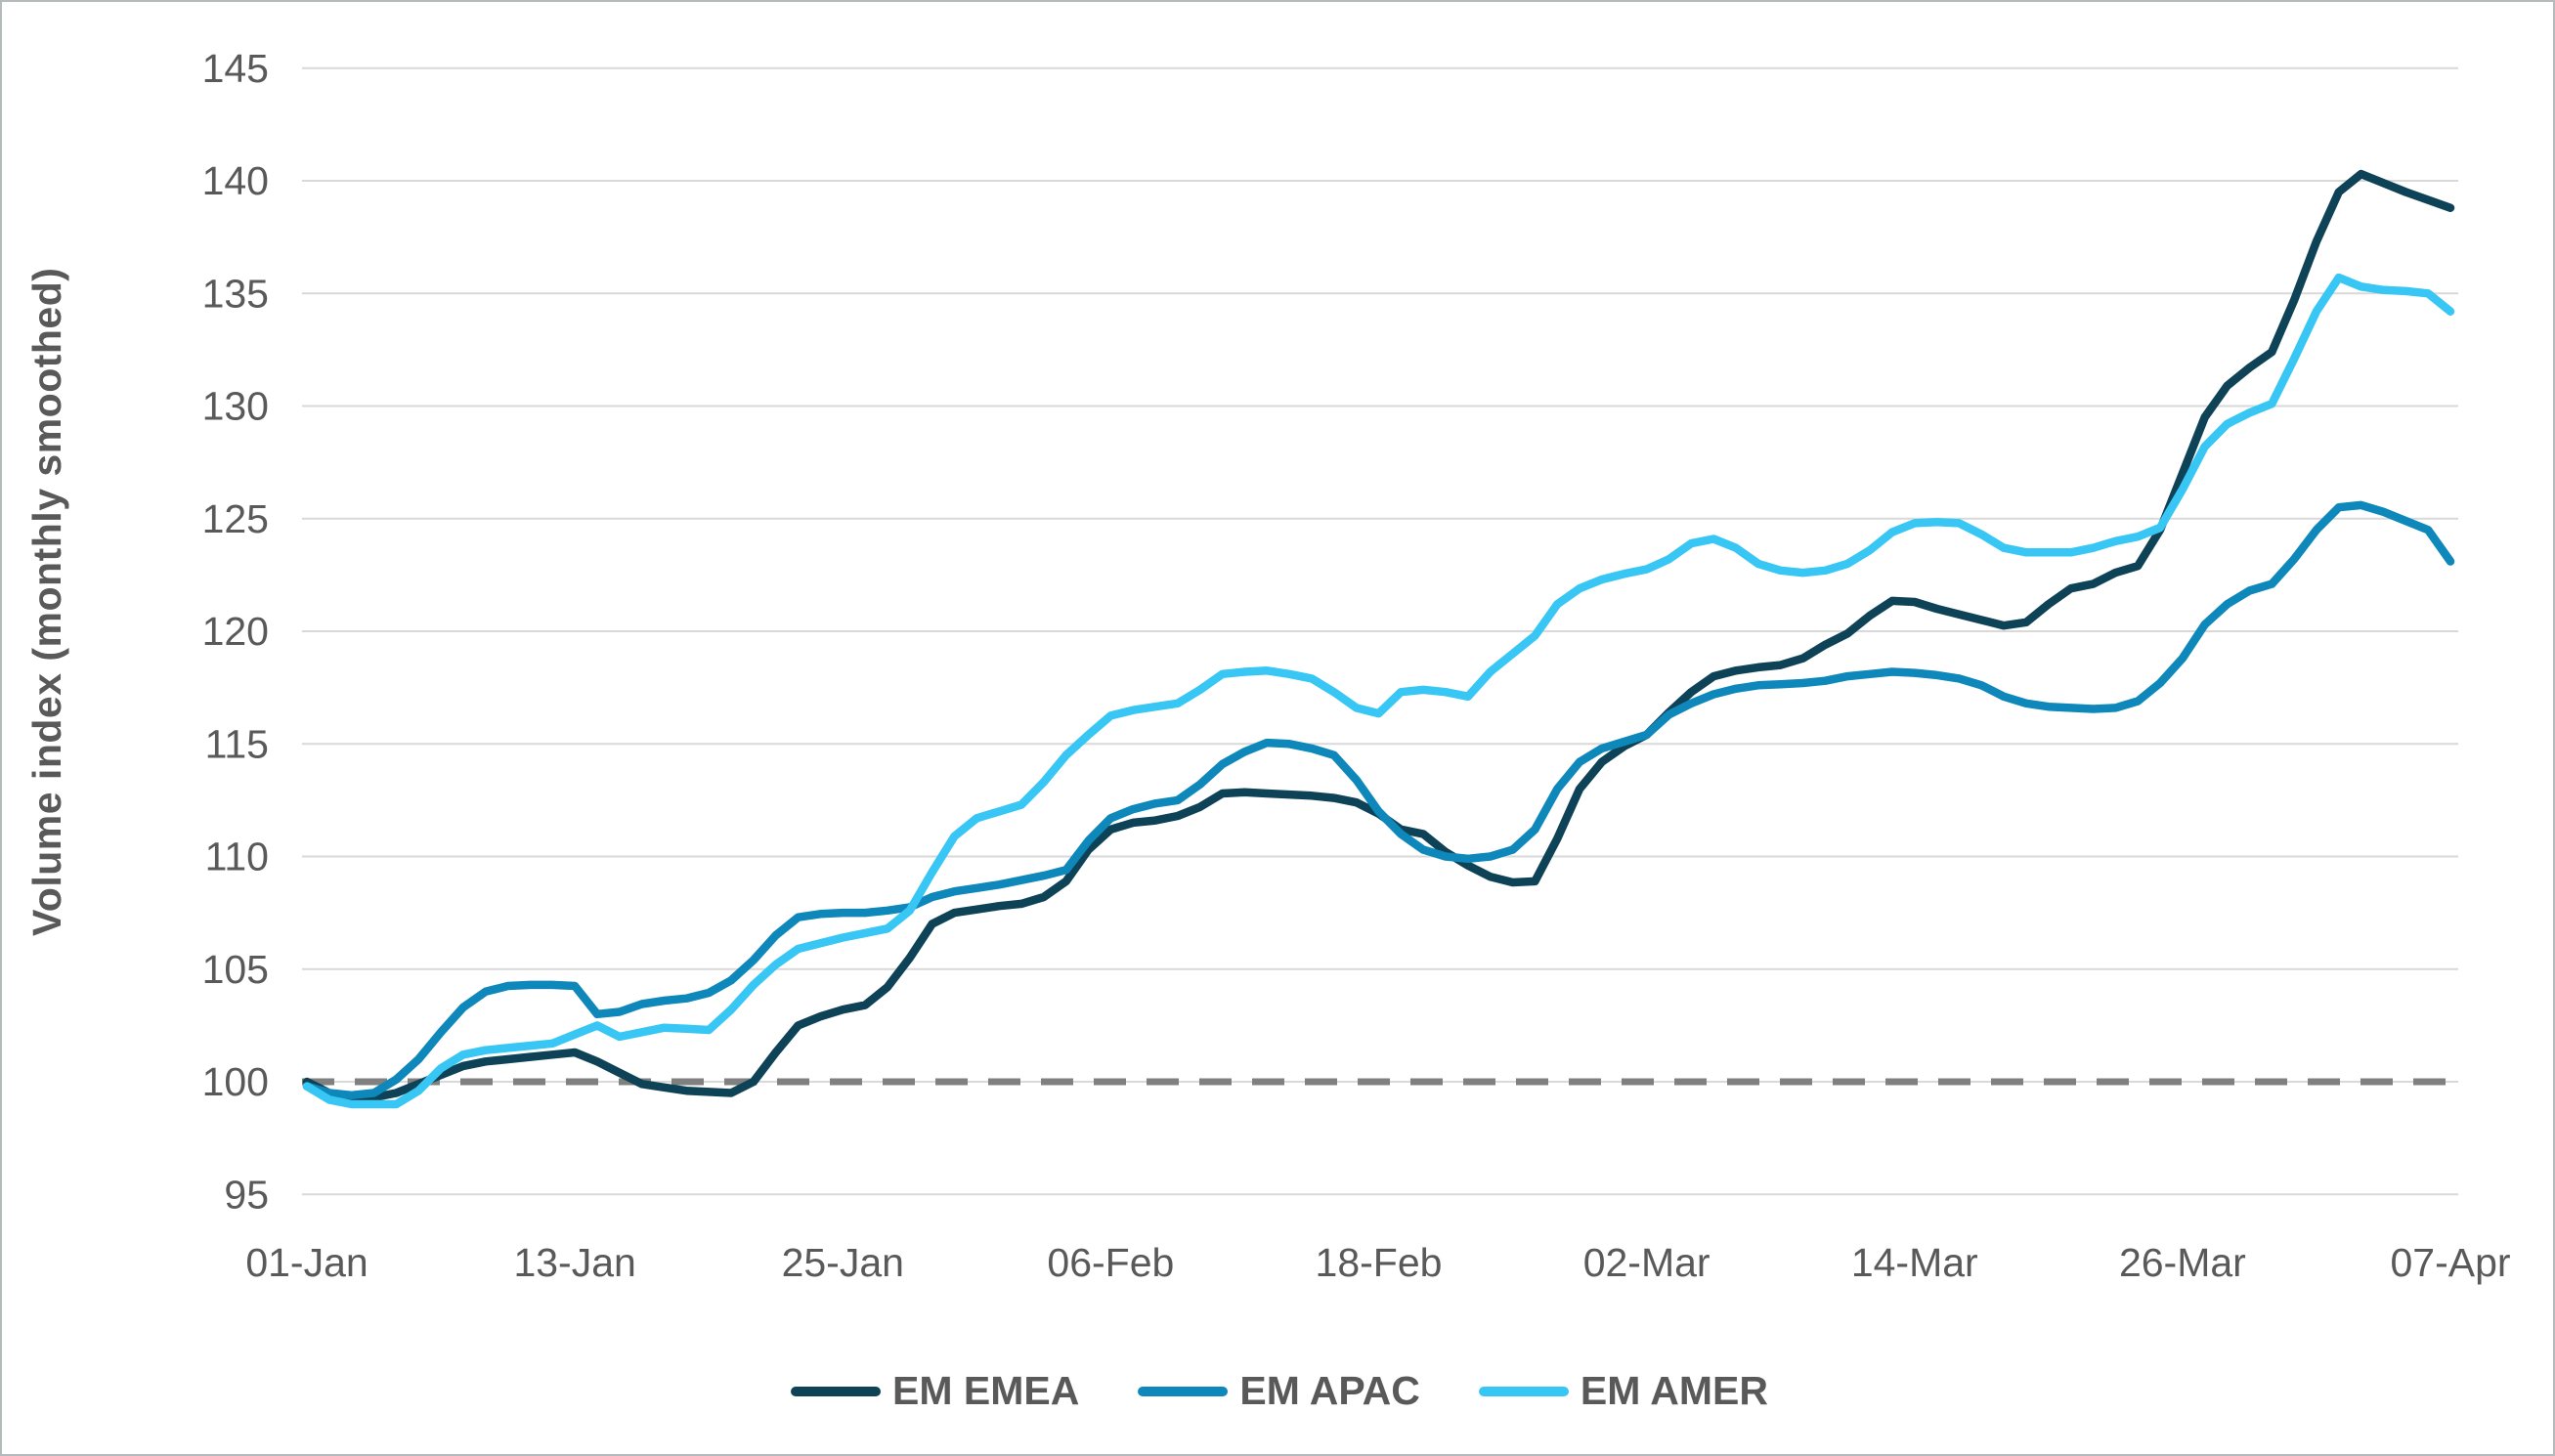  I want to click on legend-item-em-emea: EM EMEA, so click(935, 1391).